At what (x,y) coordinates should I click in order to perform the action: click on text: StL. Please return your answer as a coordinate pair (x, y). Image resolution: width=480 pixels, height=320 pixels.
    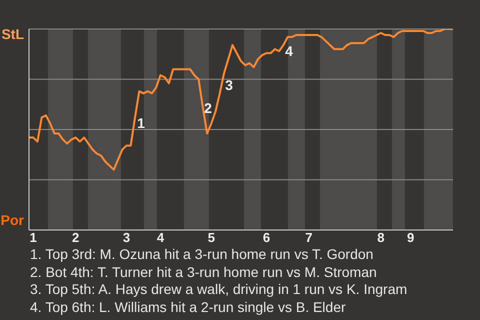
    Looking at the image, I should click on (12, 34).